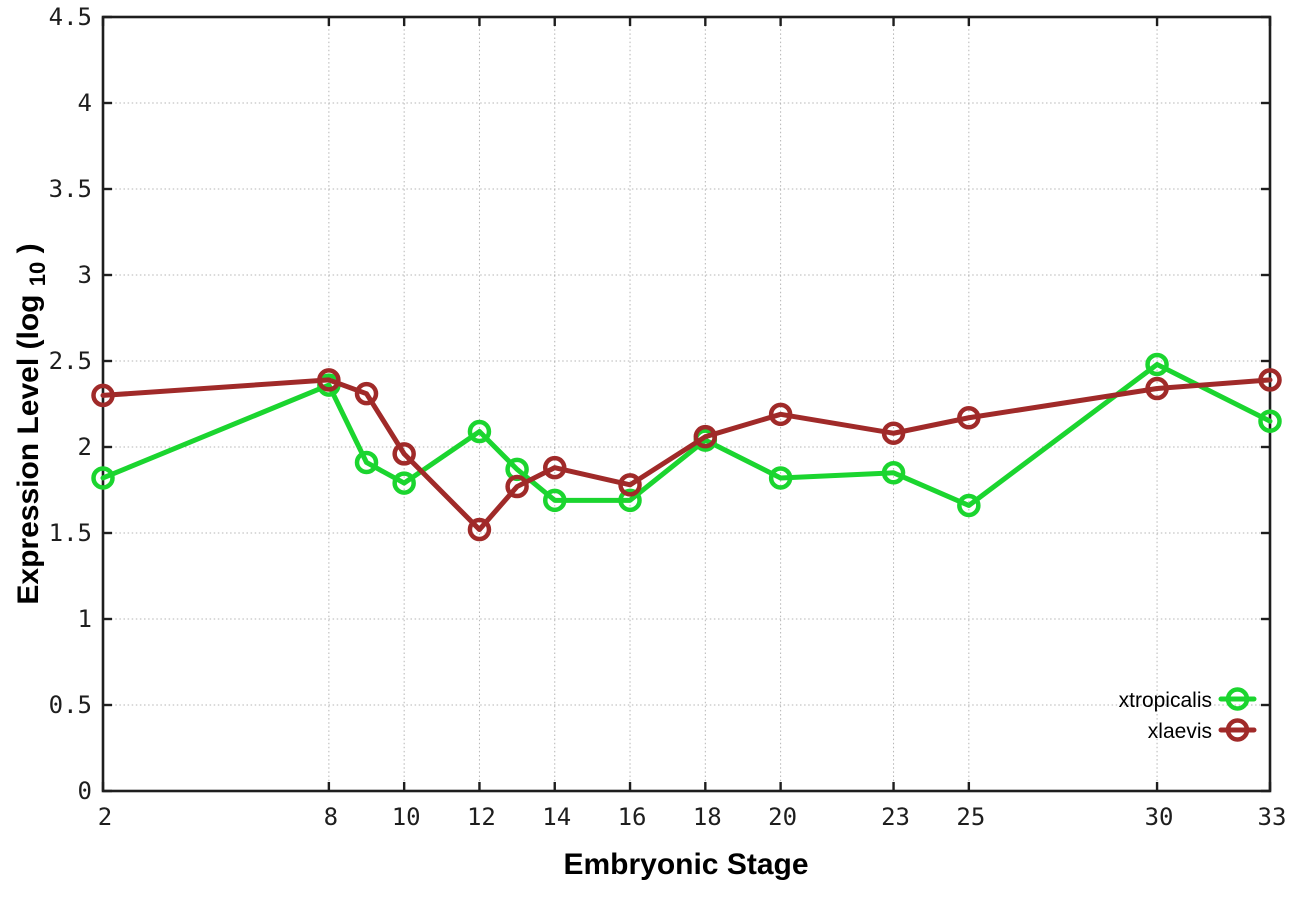  I want to click on y-axis-title-main: Expression Level (log, so click(28, 450).